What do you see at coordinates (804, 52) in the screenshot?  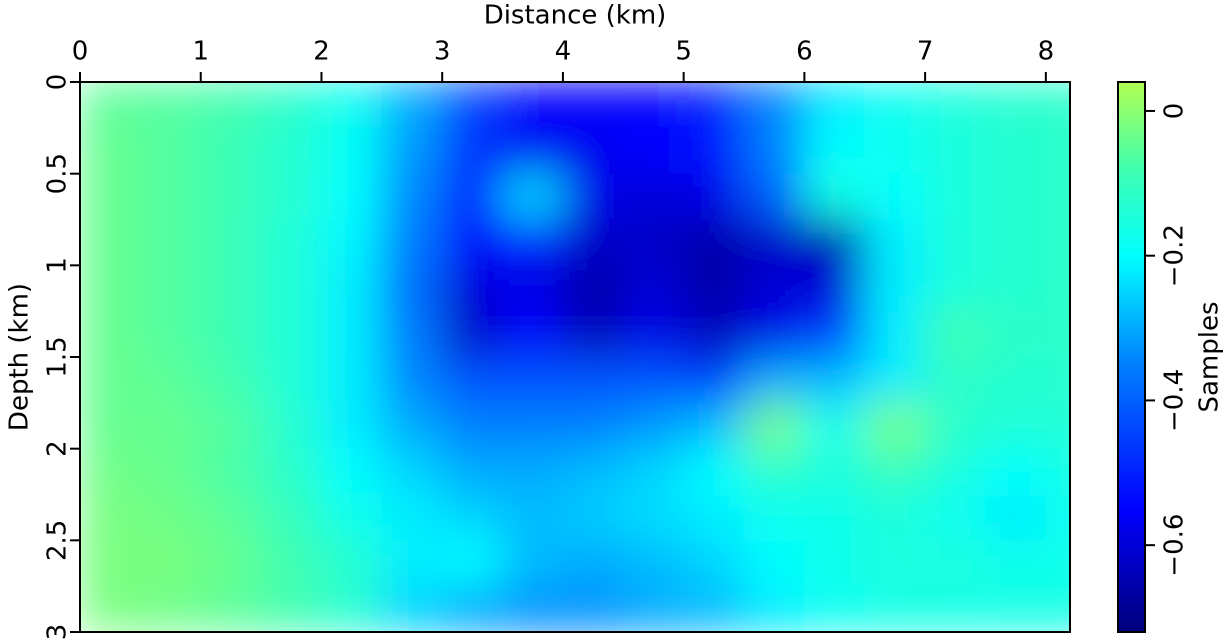 I see `x-tick-label: 6` at bounding box center [804, 52].